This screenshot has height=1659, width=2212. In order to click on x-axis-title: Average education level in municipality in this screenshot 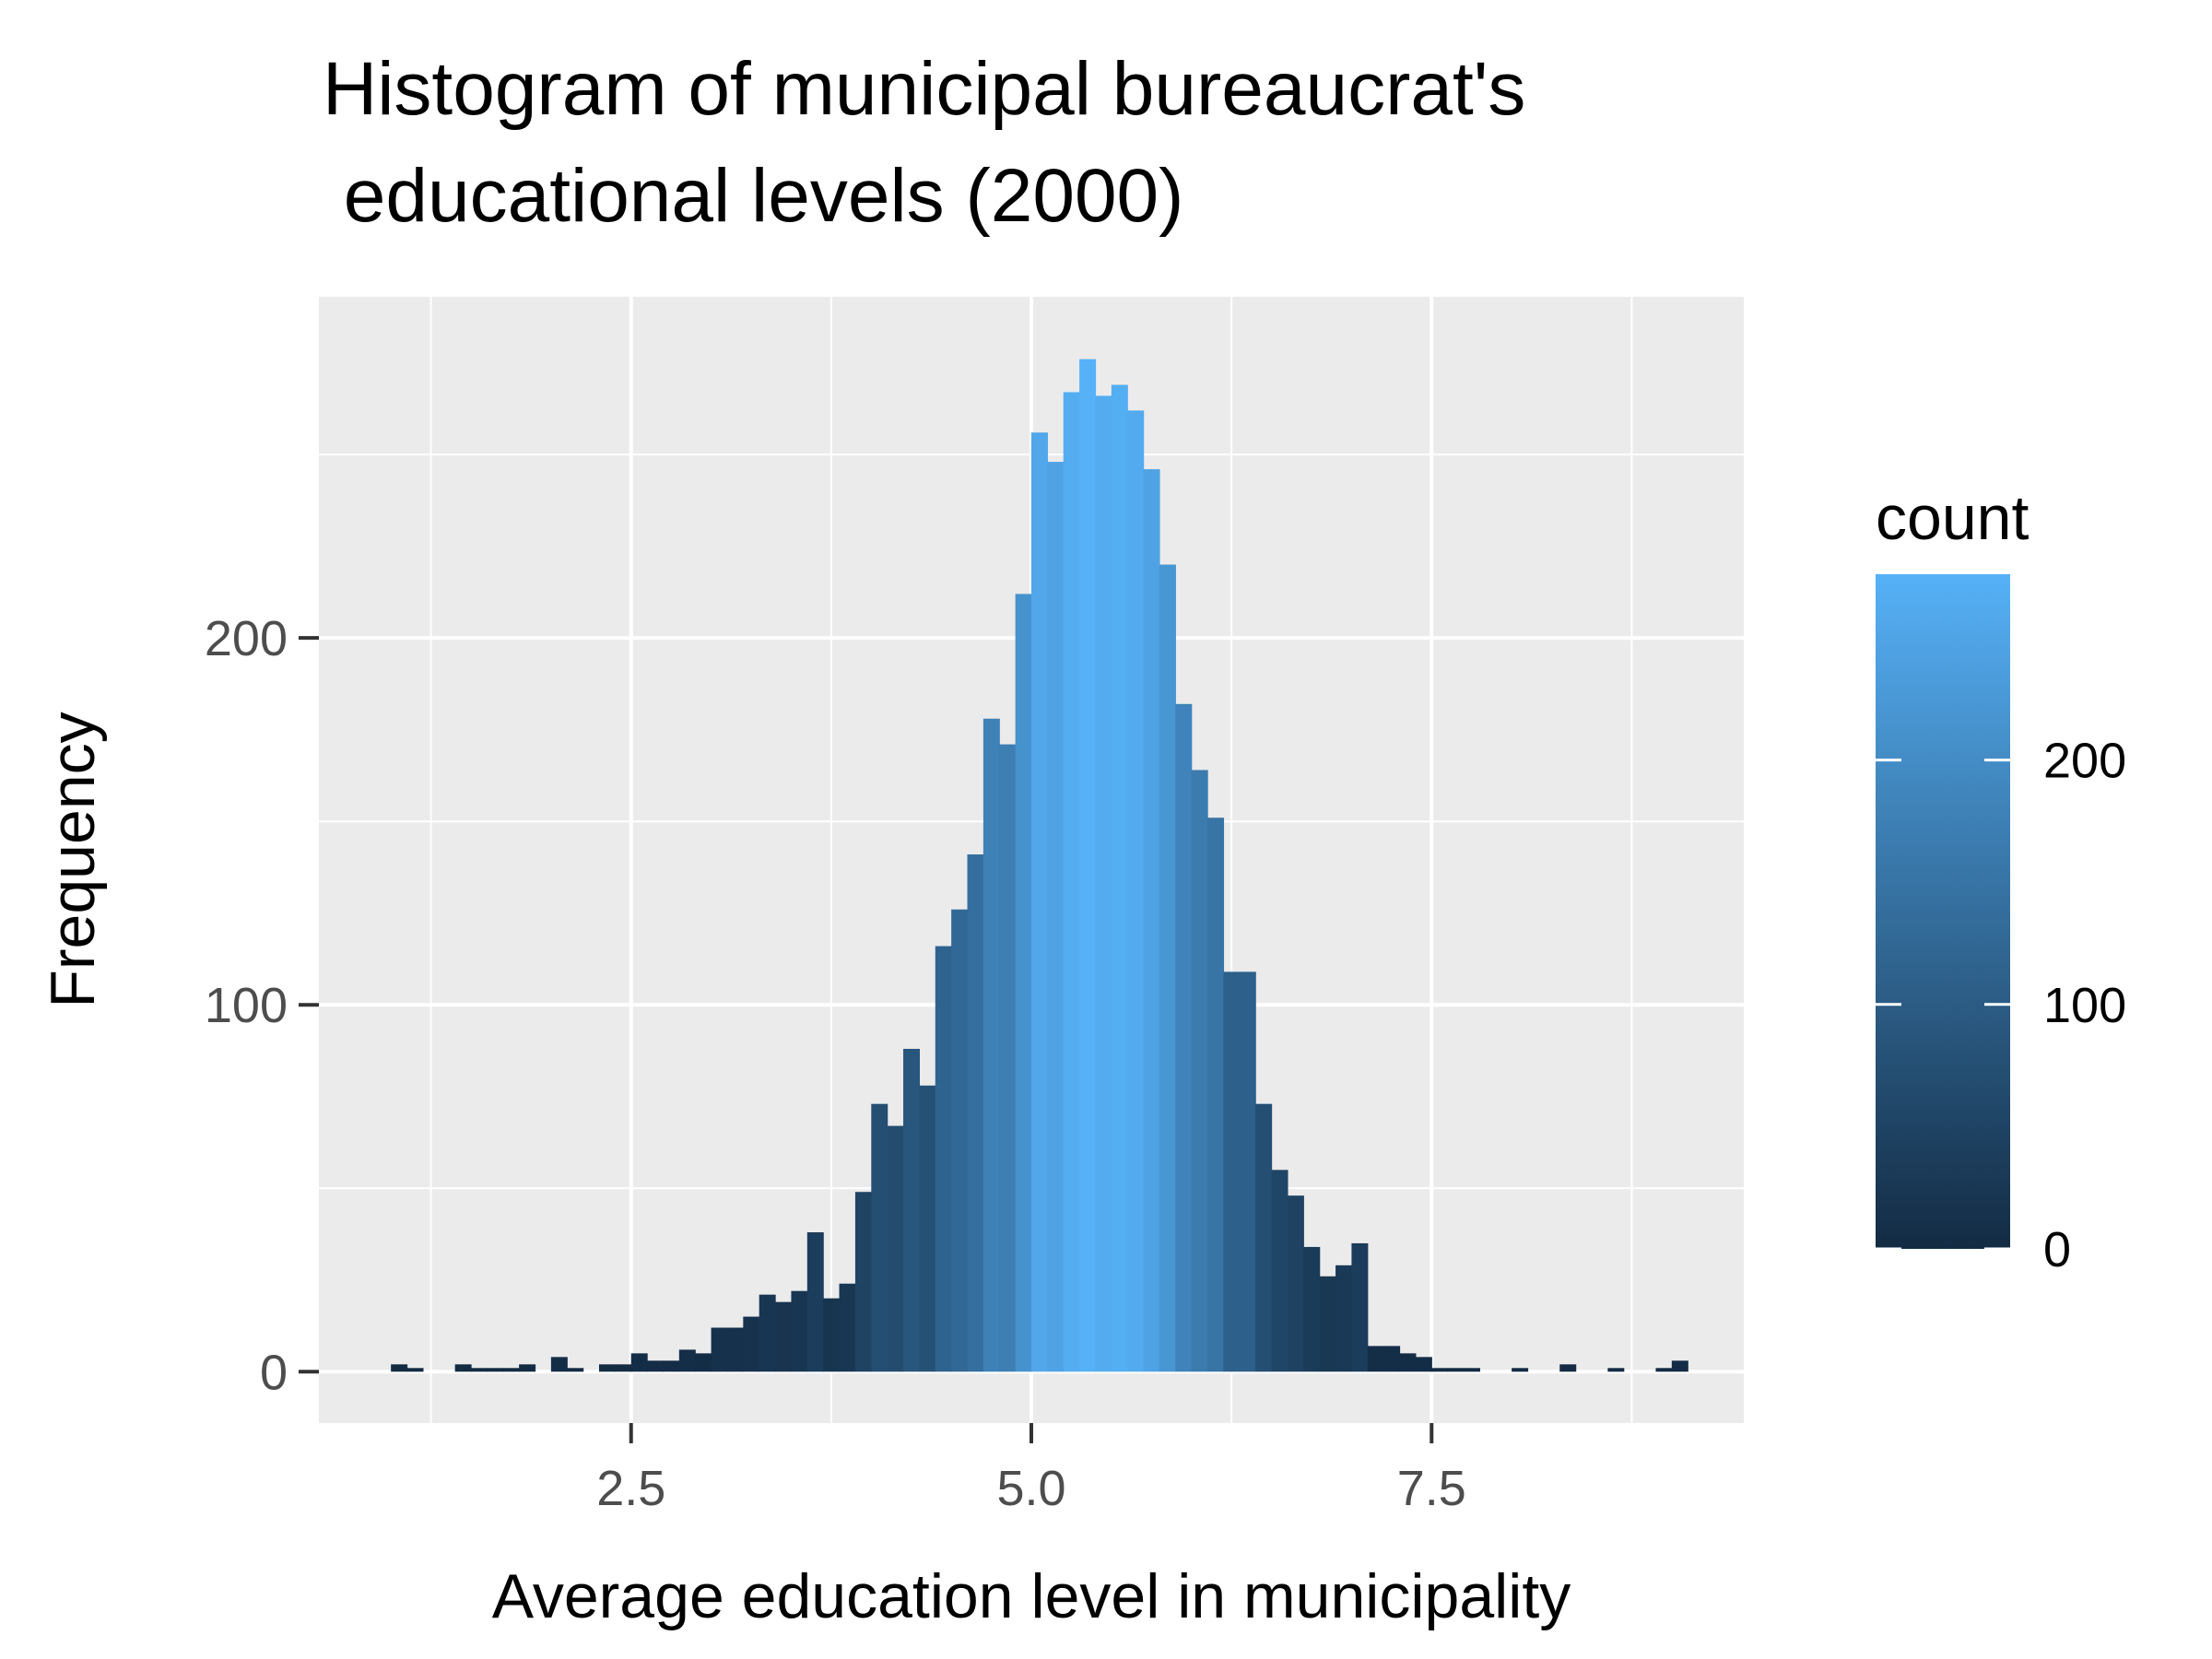, I will do `click(1031, 1596)`.